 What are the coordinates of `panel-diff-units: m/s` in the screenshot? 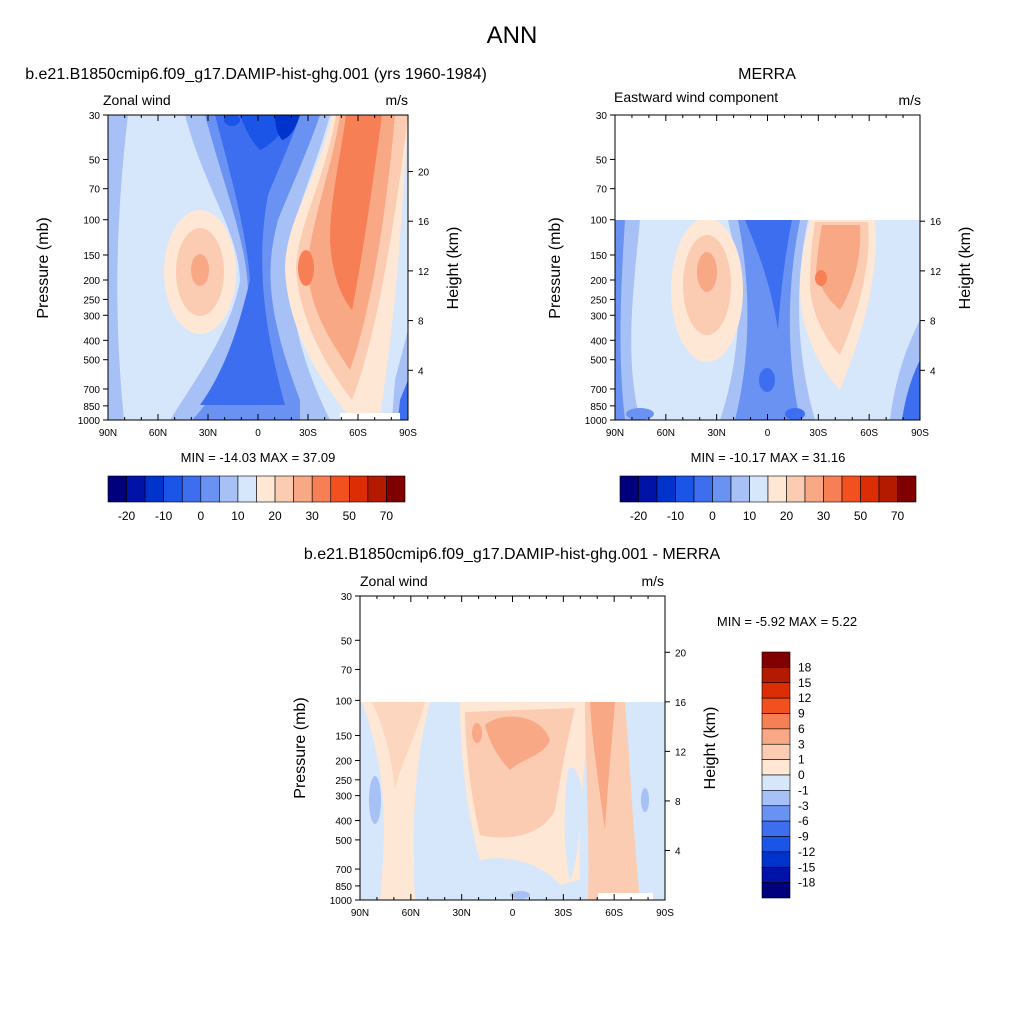 It's located at (652, 581).